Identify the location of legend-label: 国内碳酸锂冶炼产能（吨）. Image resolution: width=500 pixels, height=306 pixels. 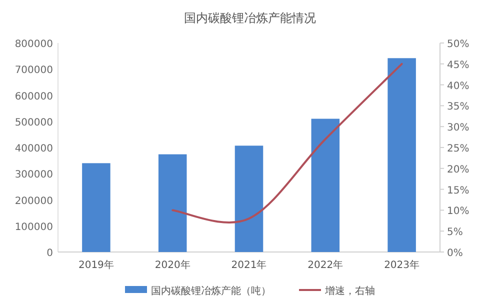
(211, 291).